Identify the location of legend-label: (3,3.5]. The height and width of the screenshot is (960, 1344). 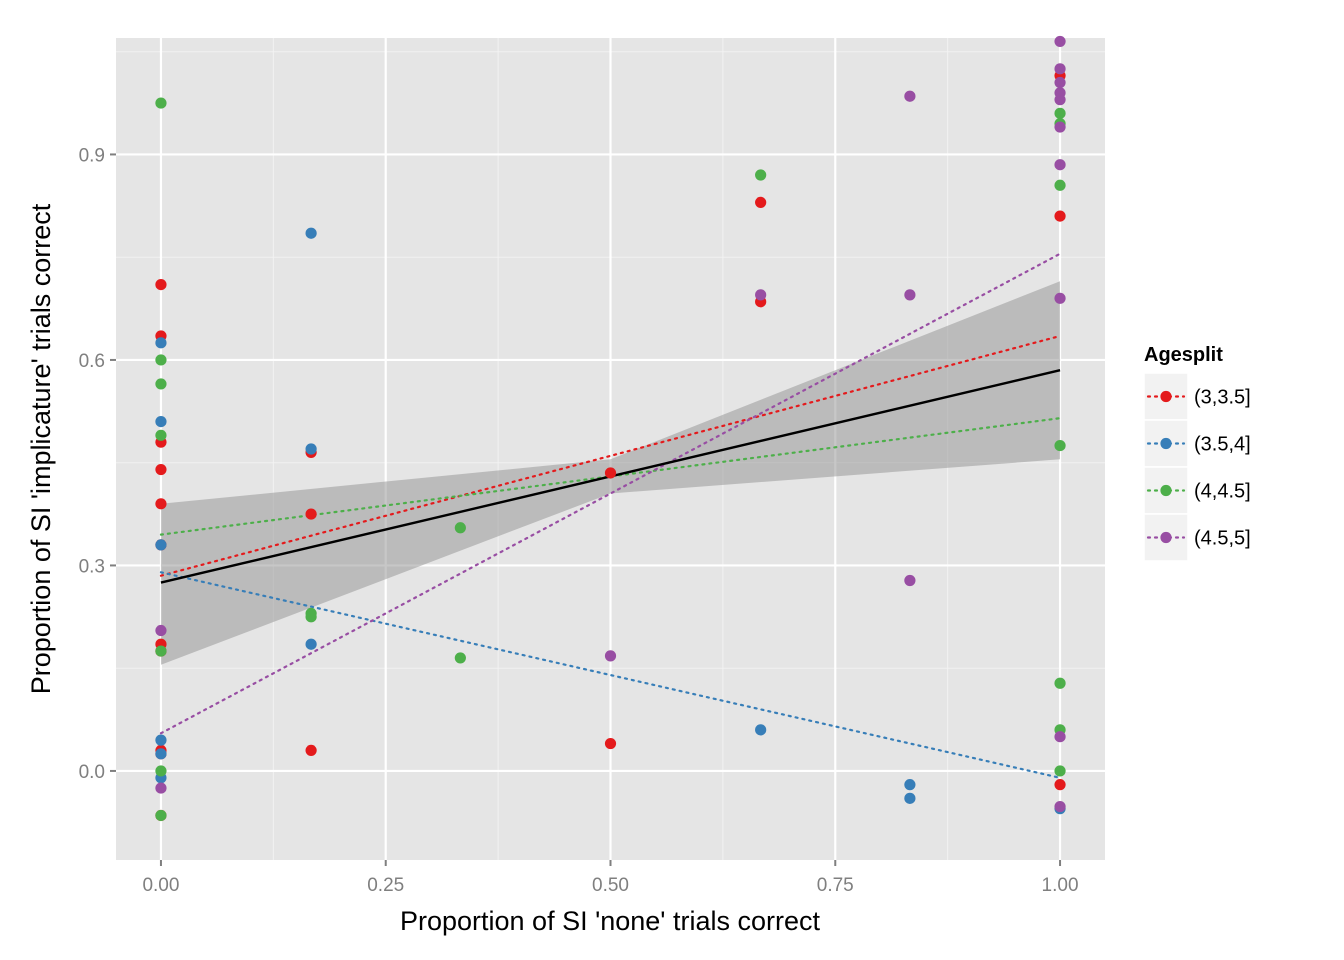
(1222, 398).